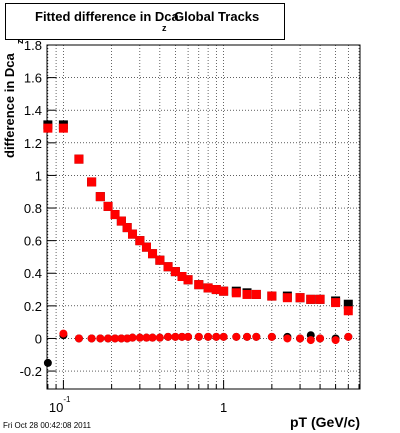  I want to click on chart-subtitle: Global Tracks, so click(216, 16).